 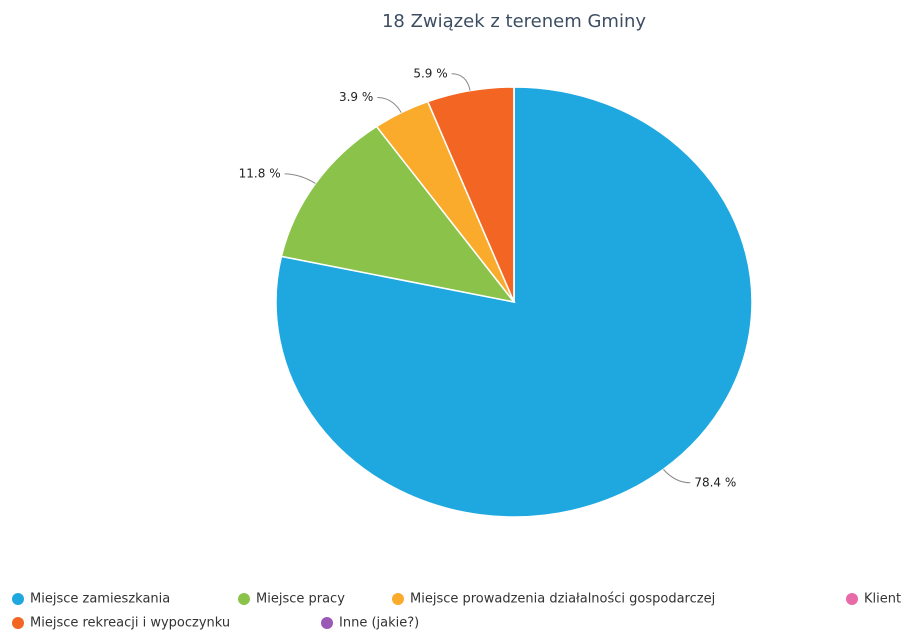 What do you see at coordinates (130, 623) in the screenshot?
I see `legend-label: Miejsce rekreacji i wypoczynku` at bounding box center [130, 623].